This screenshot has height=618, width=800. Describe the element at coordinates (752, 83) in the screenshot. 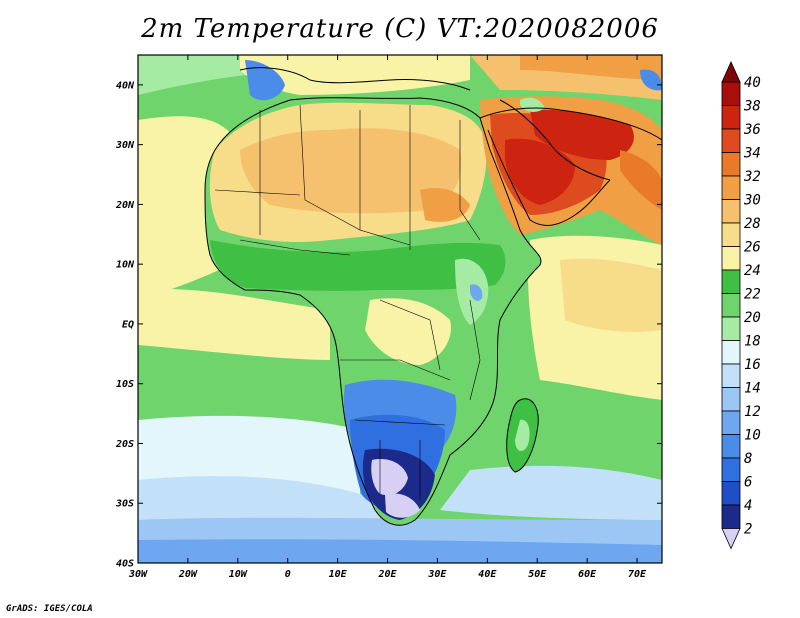

I see `colorbar-label: 40` at that location.